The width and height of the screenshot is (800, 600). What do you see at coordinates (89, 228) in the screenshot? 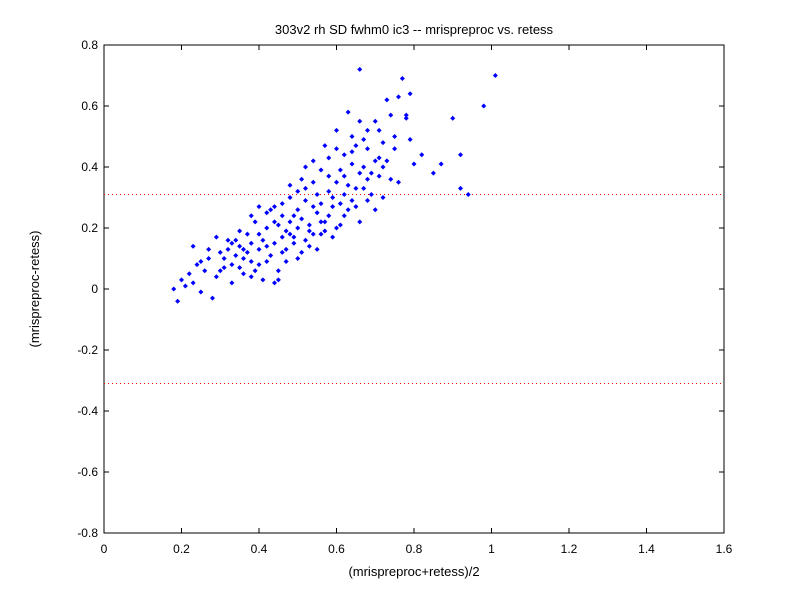
I see `y-tick-label: 0.2` at bounding box center [89, 228].